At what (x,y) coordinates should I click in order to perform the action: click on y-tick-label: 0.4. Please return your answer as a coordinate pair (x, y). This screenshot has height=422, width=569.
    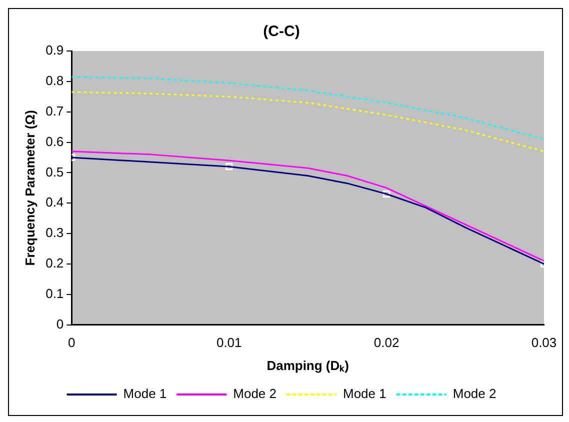
    Looking at the image, I should click on (55, 202).